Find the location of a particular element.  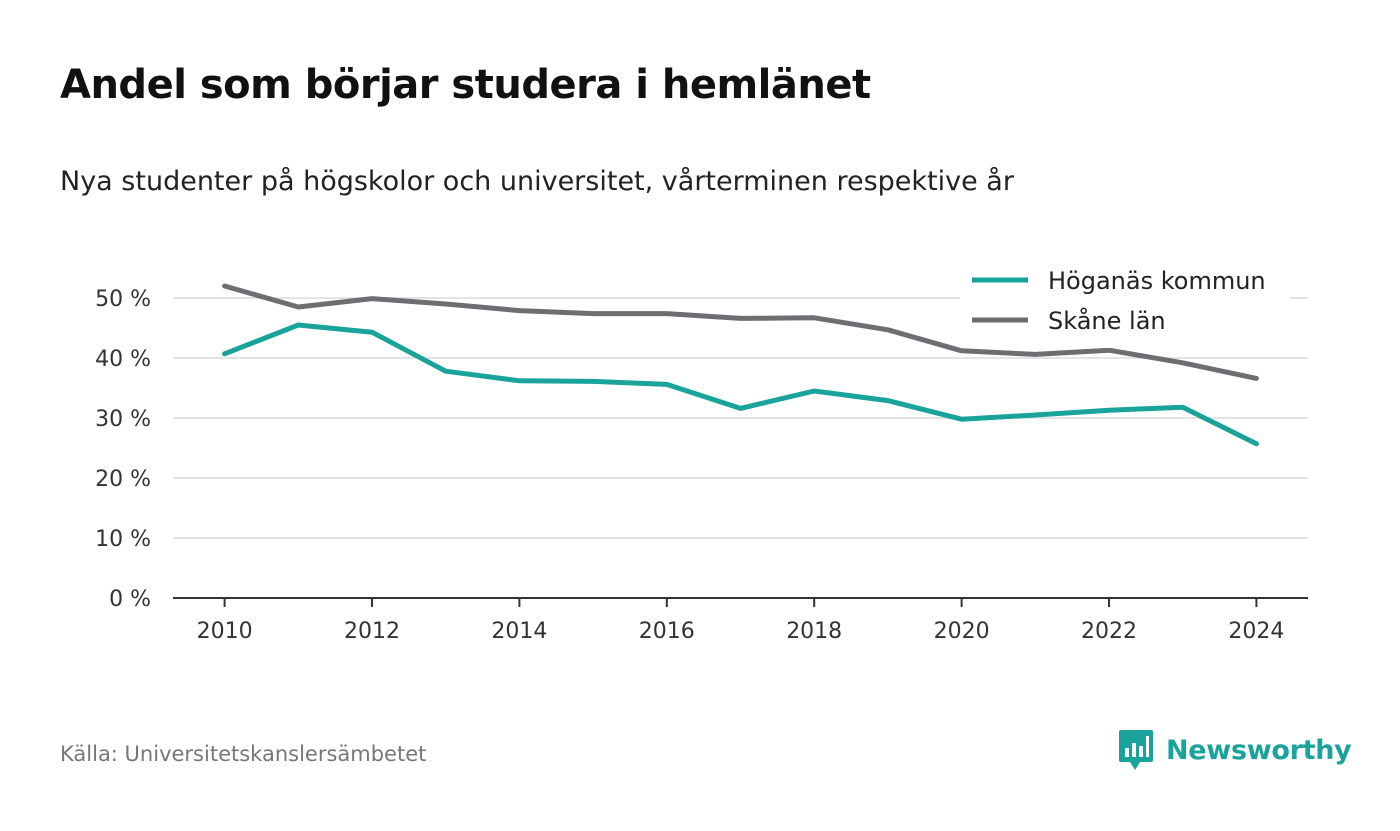

y-tick-label: 50 % is located at coordinates (123, 299).